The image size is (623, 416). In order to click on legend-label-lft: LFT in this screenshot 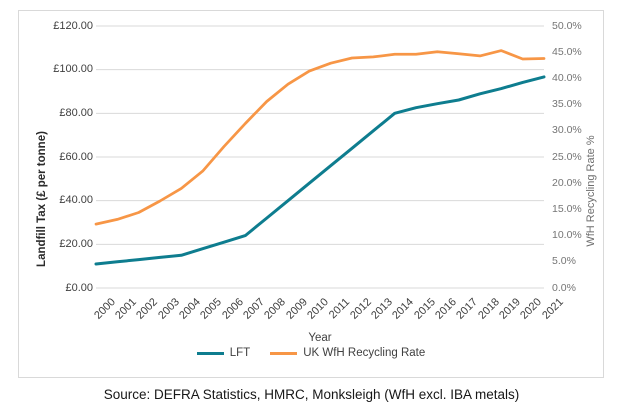, I will do `click(240, 353)`.